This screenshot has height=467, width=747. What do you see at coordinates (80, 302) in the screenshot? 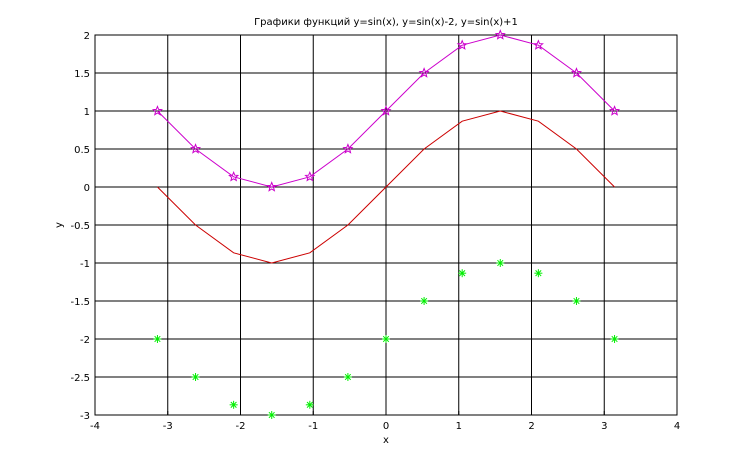
I see `y-tick-label: -1.5` at bounding box center [80, 302].